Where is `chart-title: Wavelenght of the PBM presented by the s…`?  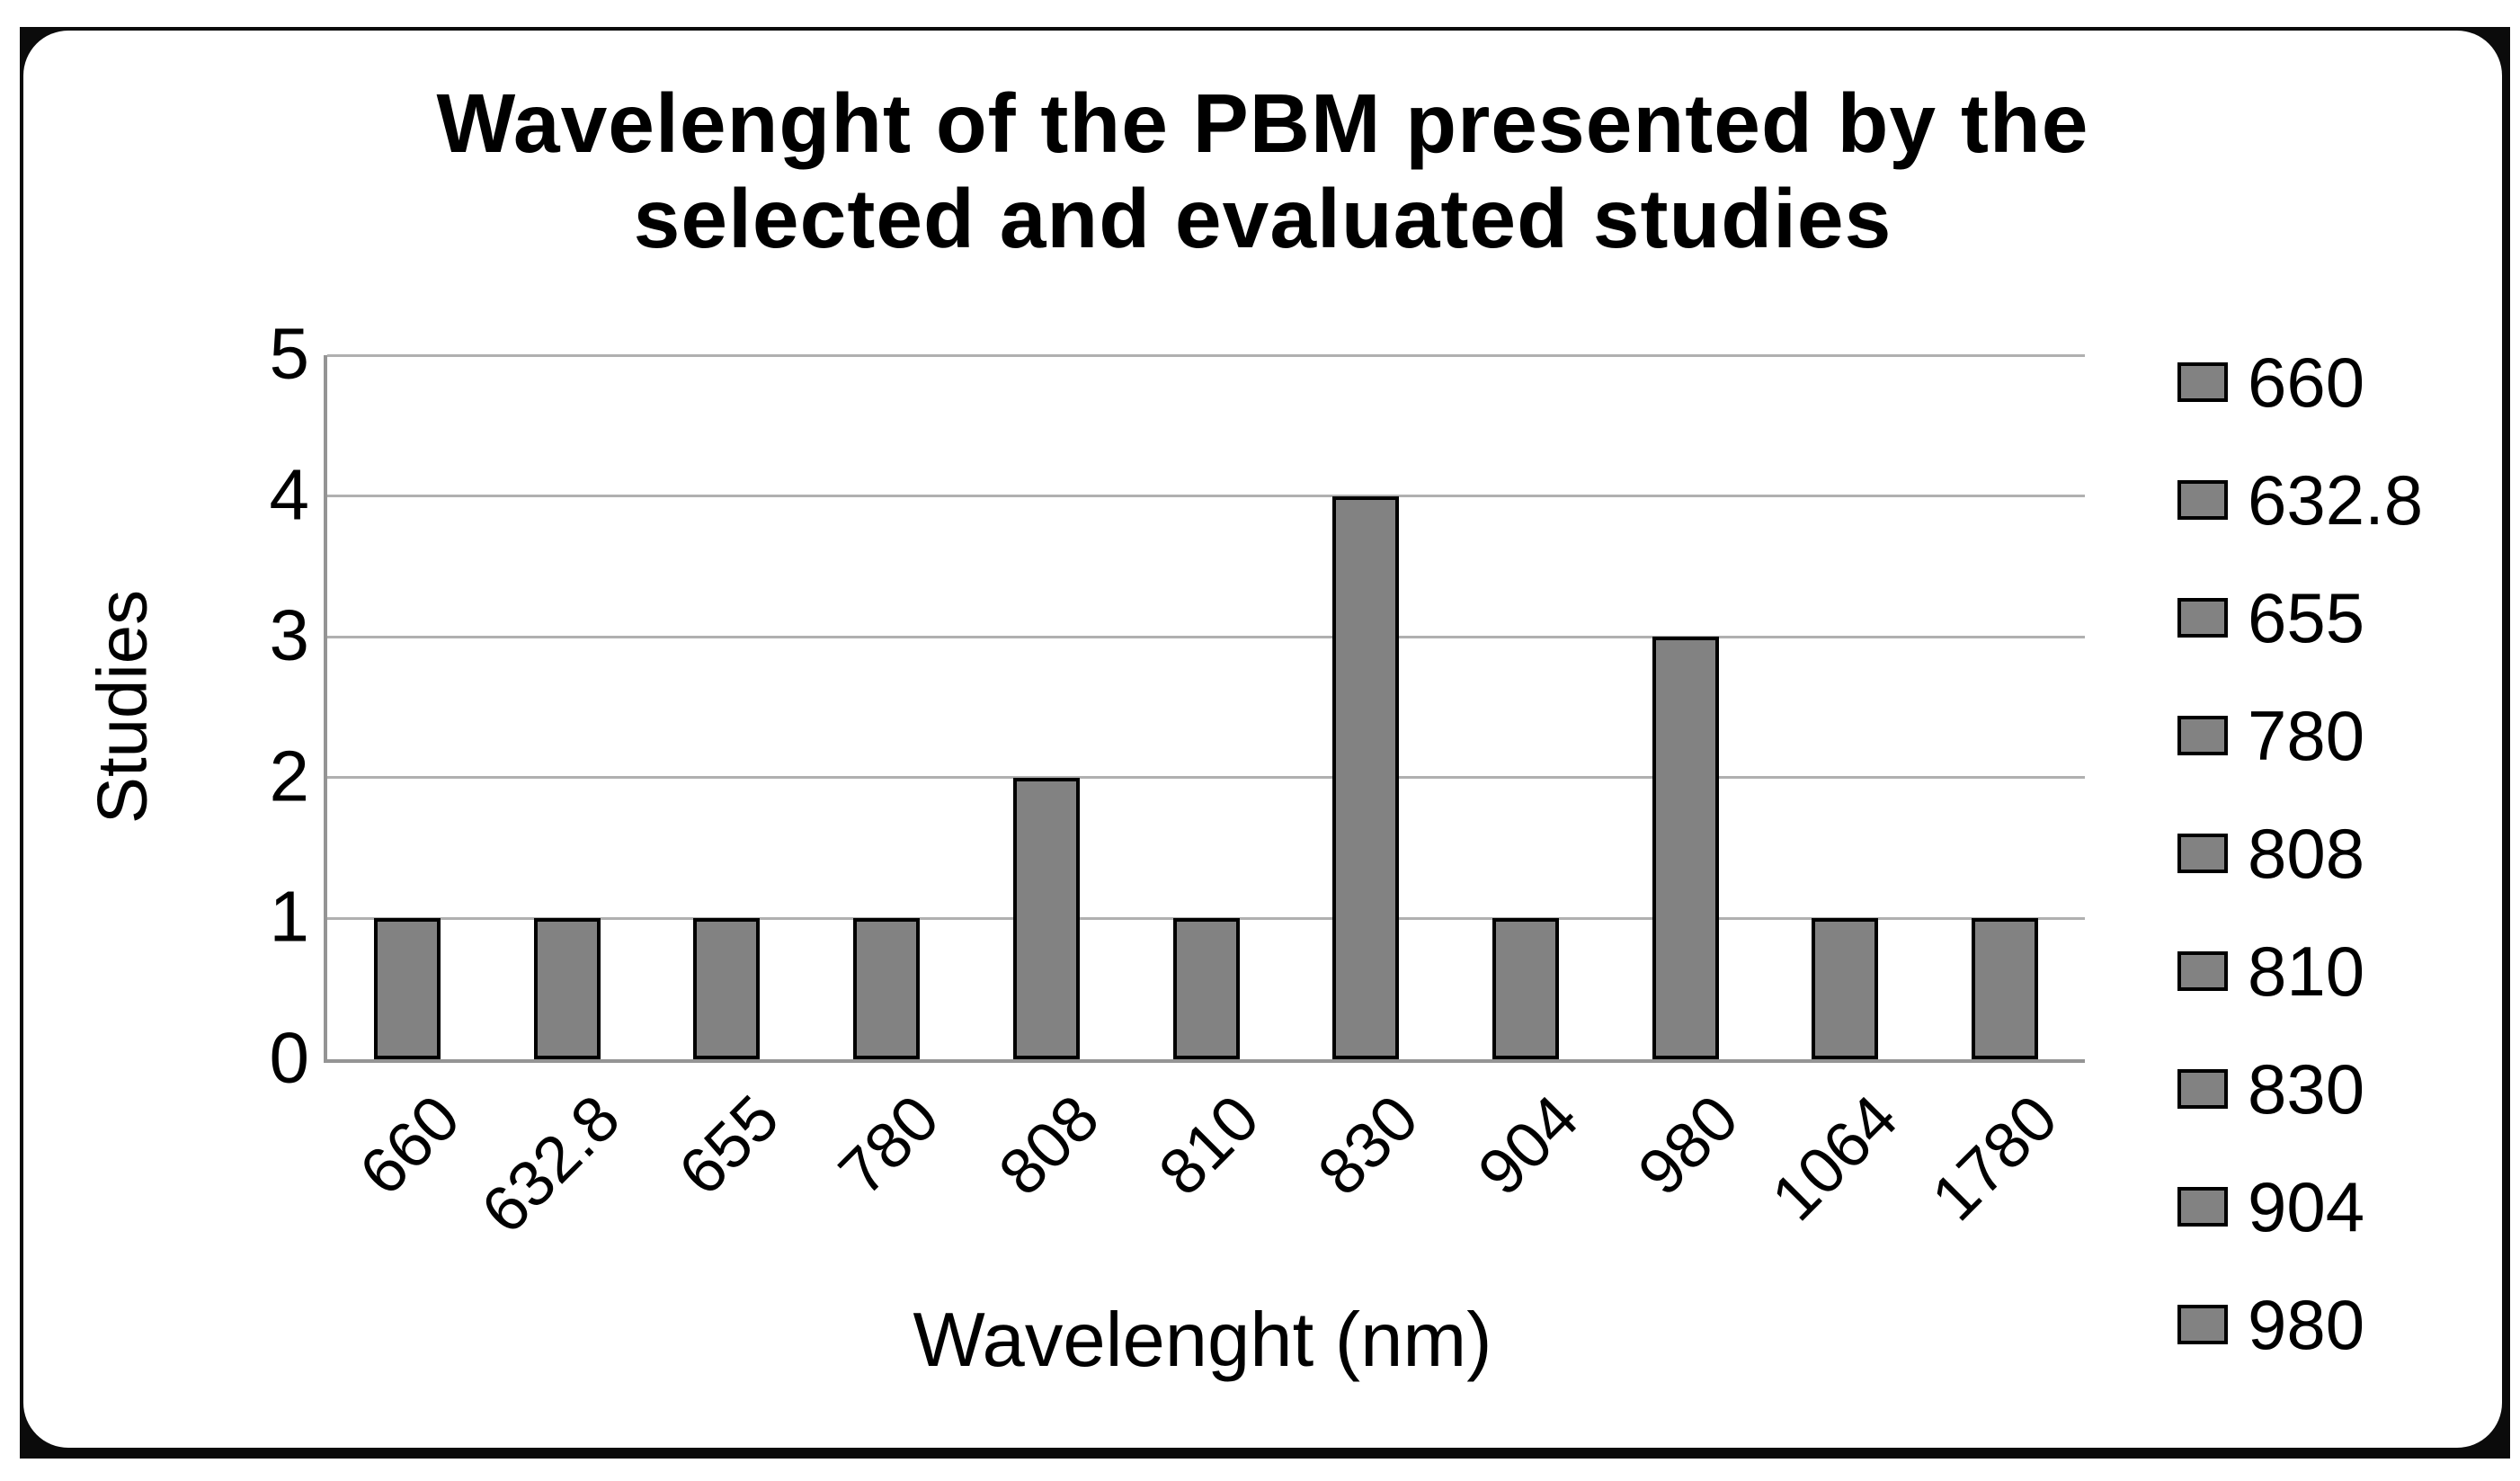
chart-title: Wavelenght of the PBM presented by the s… is located at coordinates (1262, 171).